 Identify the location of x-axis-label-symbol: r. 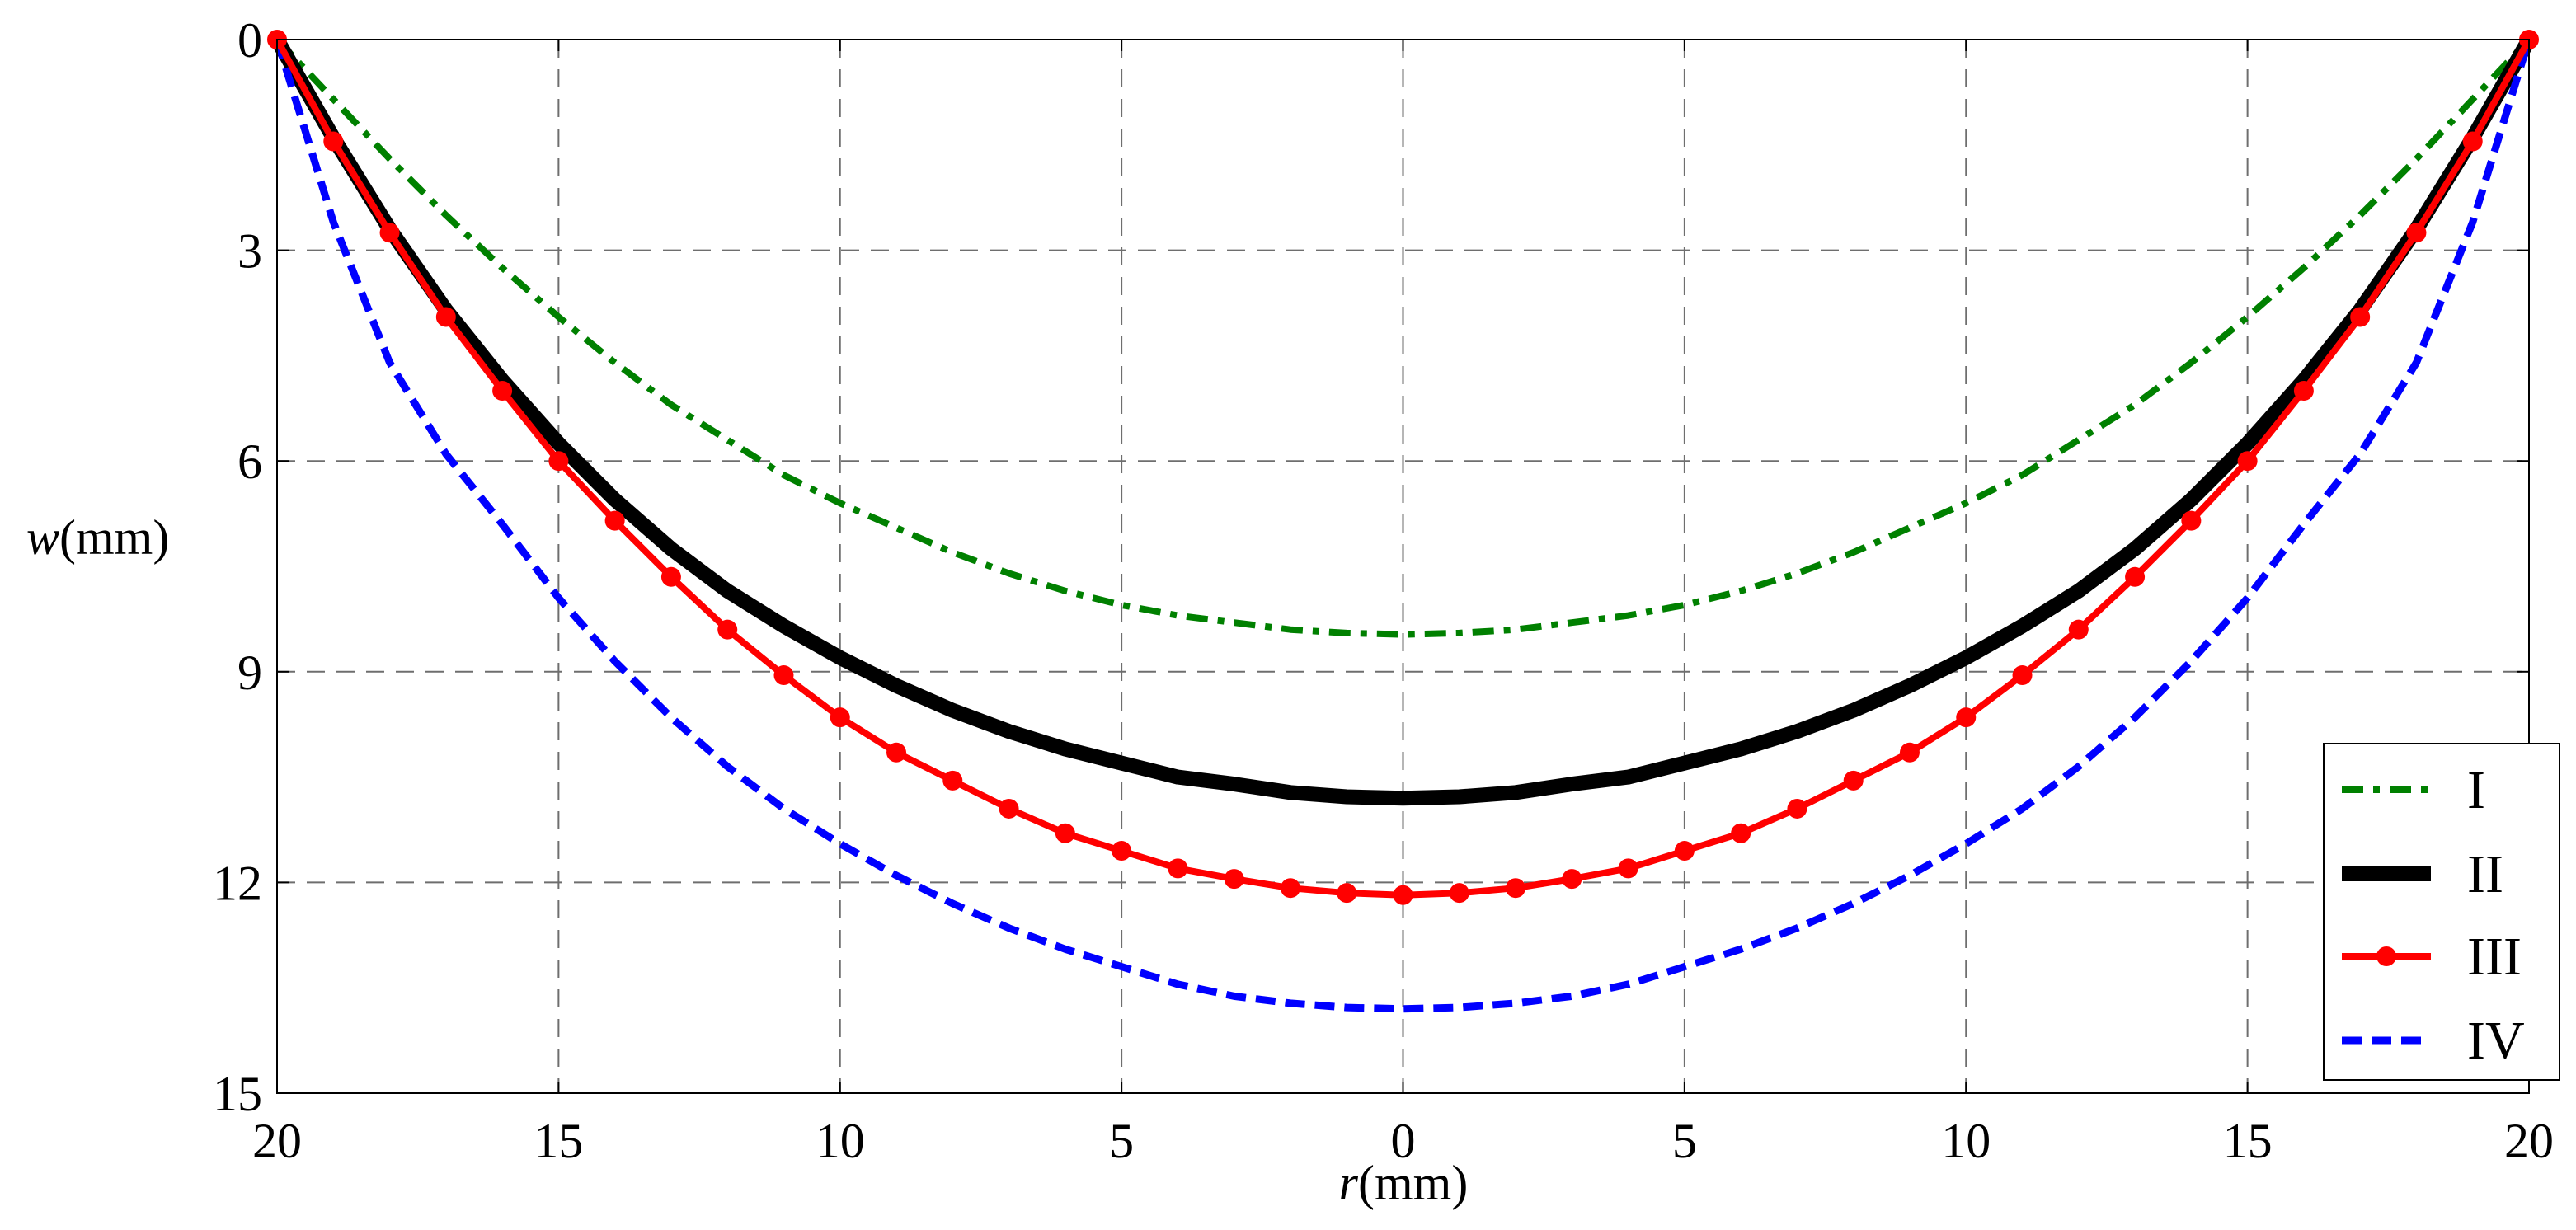
(1349, 1183).